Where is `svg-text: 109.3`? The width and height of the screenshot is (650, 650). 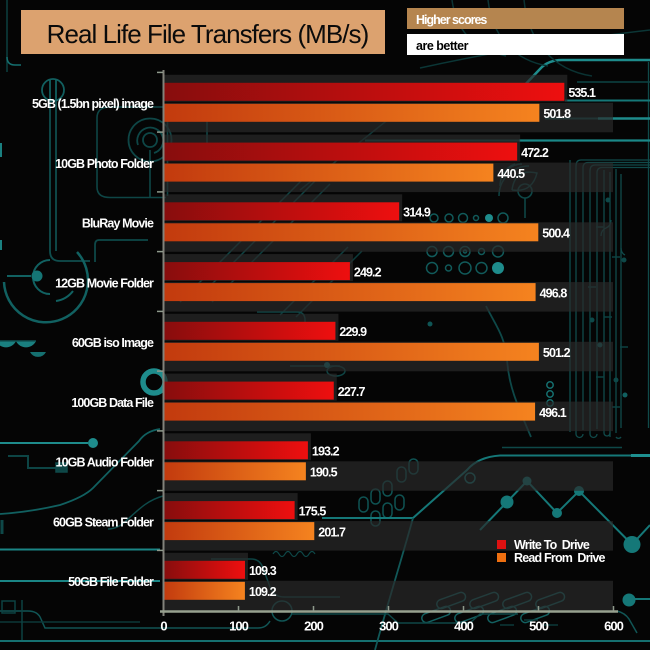 svg-text: 109.3 is located at coordinates (263, 571).